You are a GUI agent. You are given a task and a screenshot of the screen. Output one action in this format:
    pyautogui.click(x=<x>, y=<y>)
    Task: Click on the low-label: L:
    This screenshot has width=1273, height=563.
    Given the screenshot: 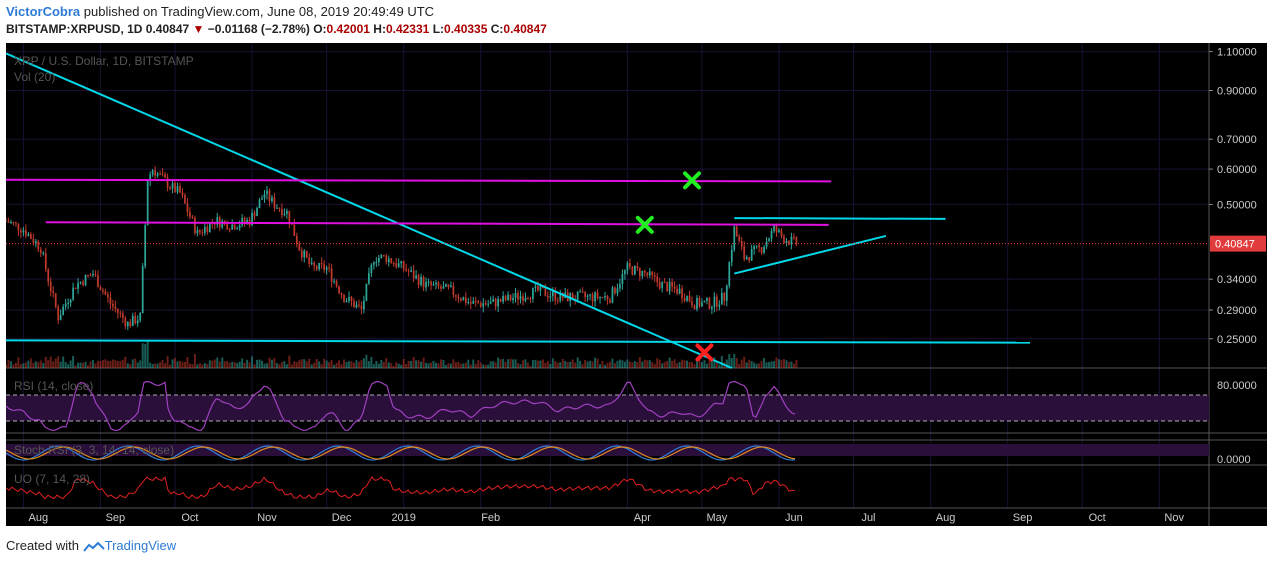 What is the action you would take?
    pyautogui.click(x=438, y=29)
    